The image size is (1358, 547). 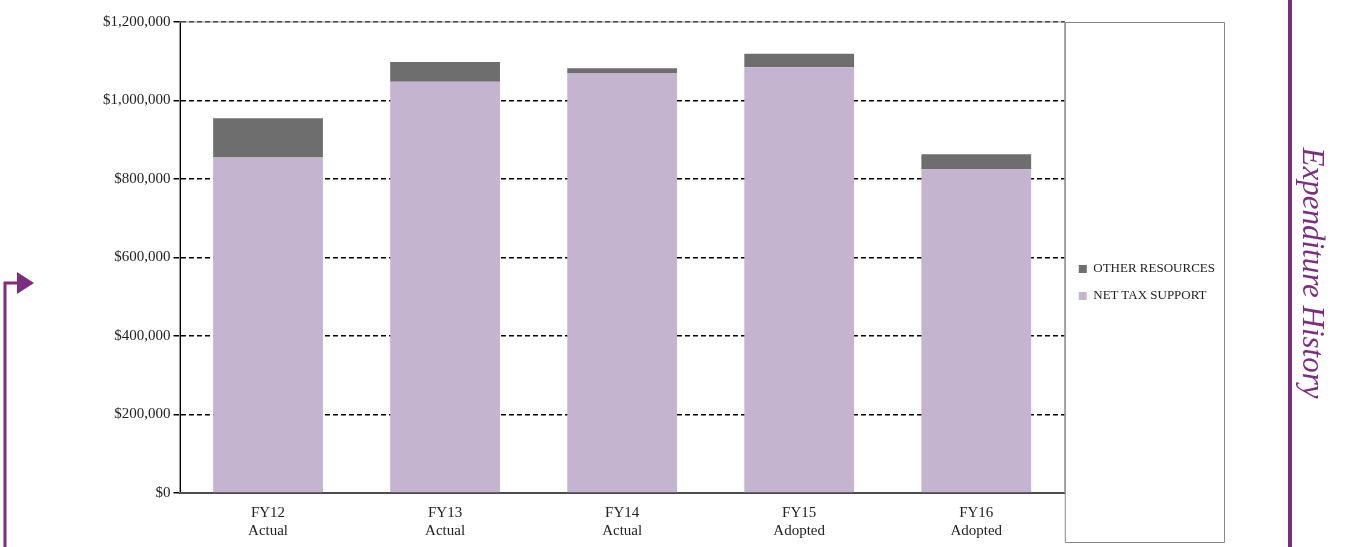 What do you see at coordinates (268, 520) in the screenshot?
I see `x-tick-label: FY12 Actual` at bounding box center [268, 520].